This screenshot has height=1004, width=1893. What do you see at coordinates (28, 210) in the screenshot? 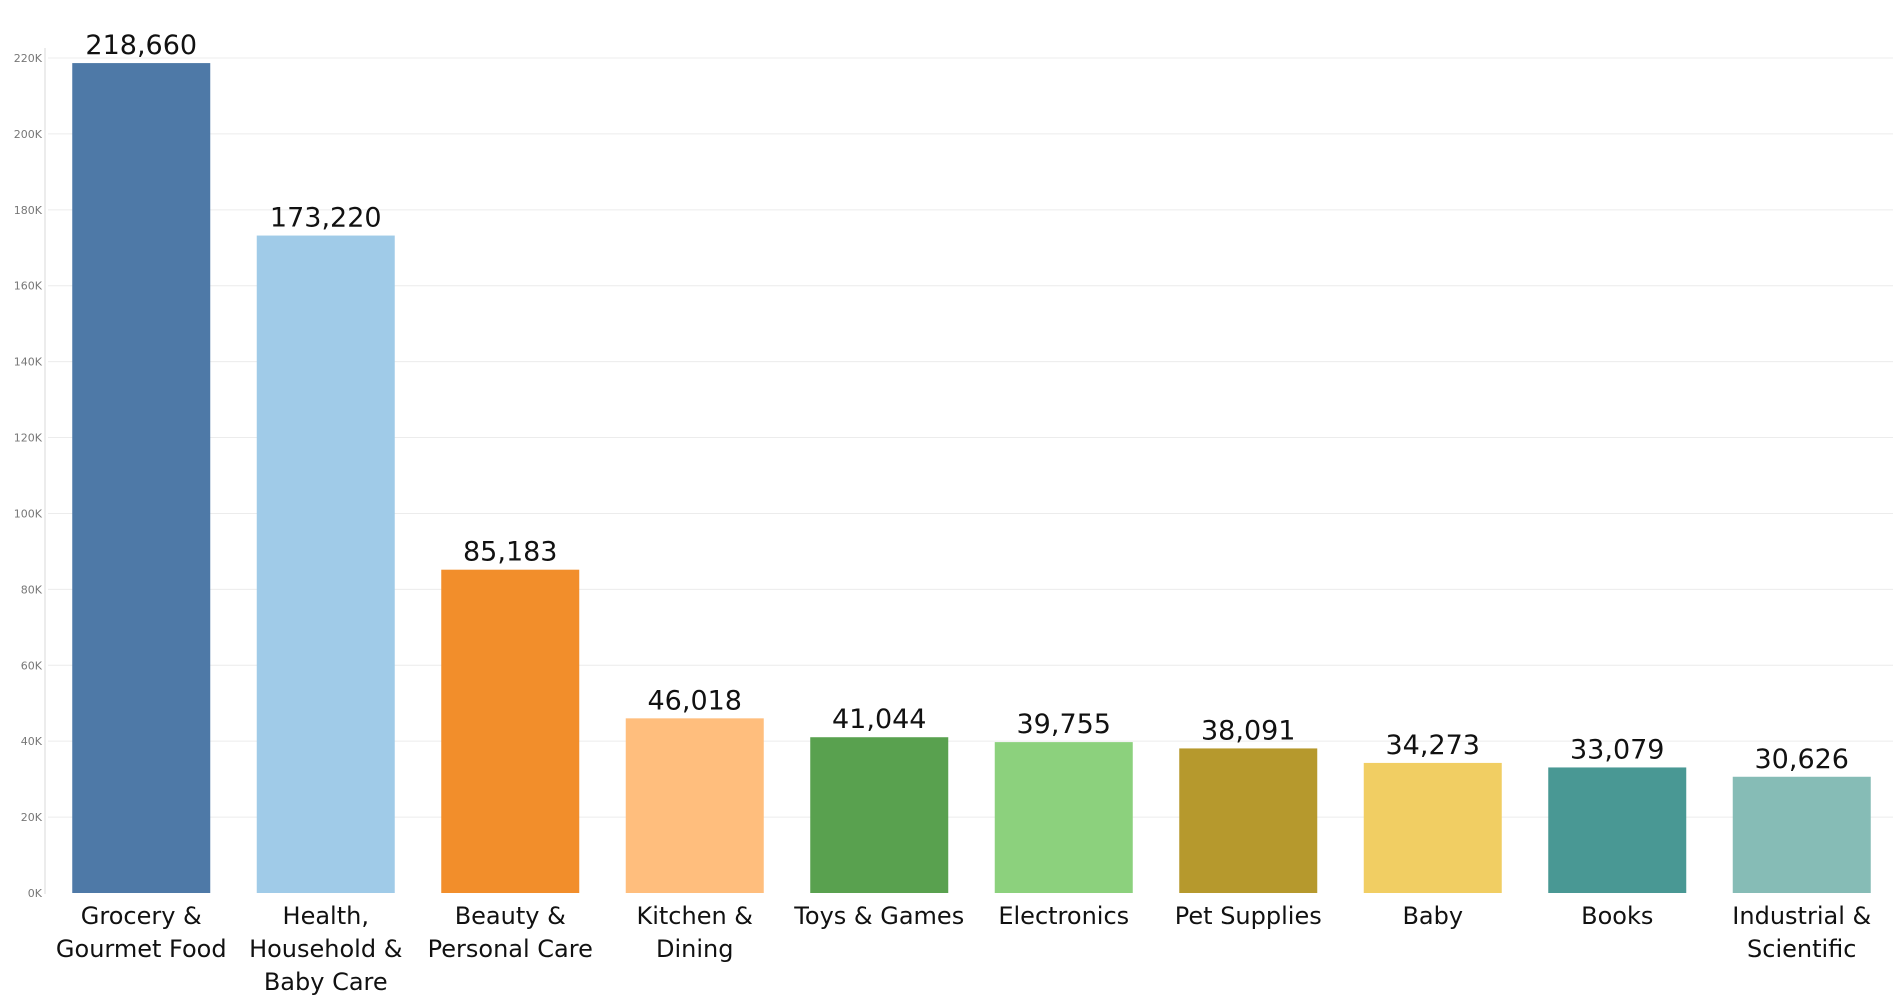
I see `y-tick-label: 180K` at bounding box center [28, 210].